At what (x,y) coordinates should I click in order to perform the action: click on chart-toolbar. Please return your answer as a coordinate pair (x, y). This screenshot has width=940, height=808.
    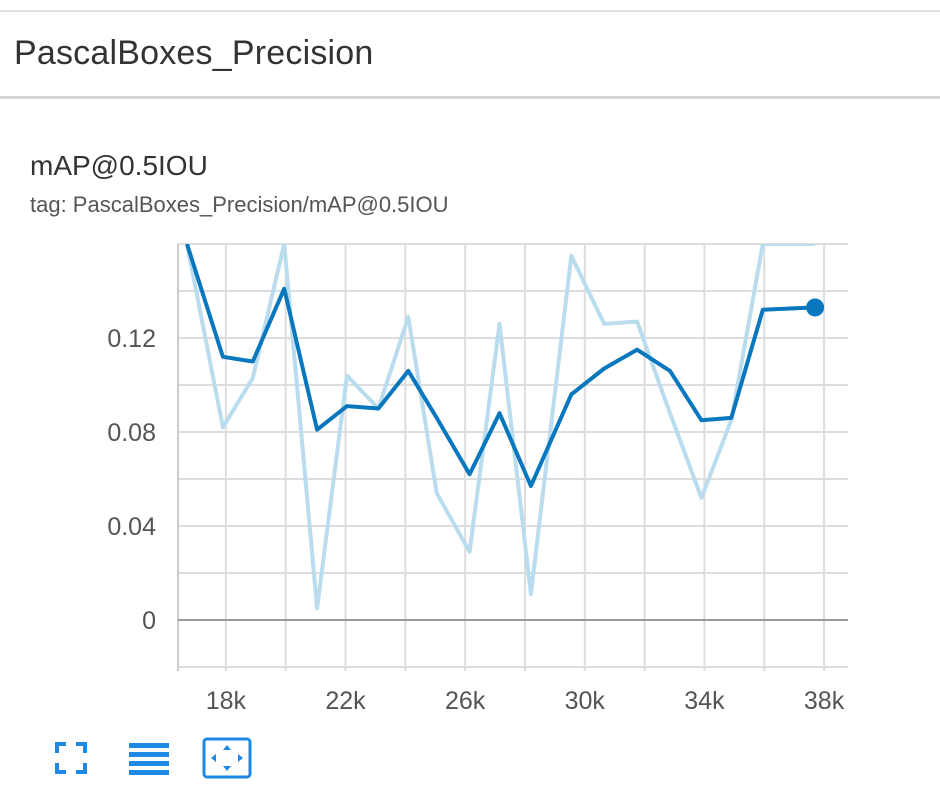
    Looking at the image, I should click on (149, 758).